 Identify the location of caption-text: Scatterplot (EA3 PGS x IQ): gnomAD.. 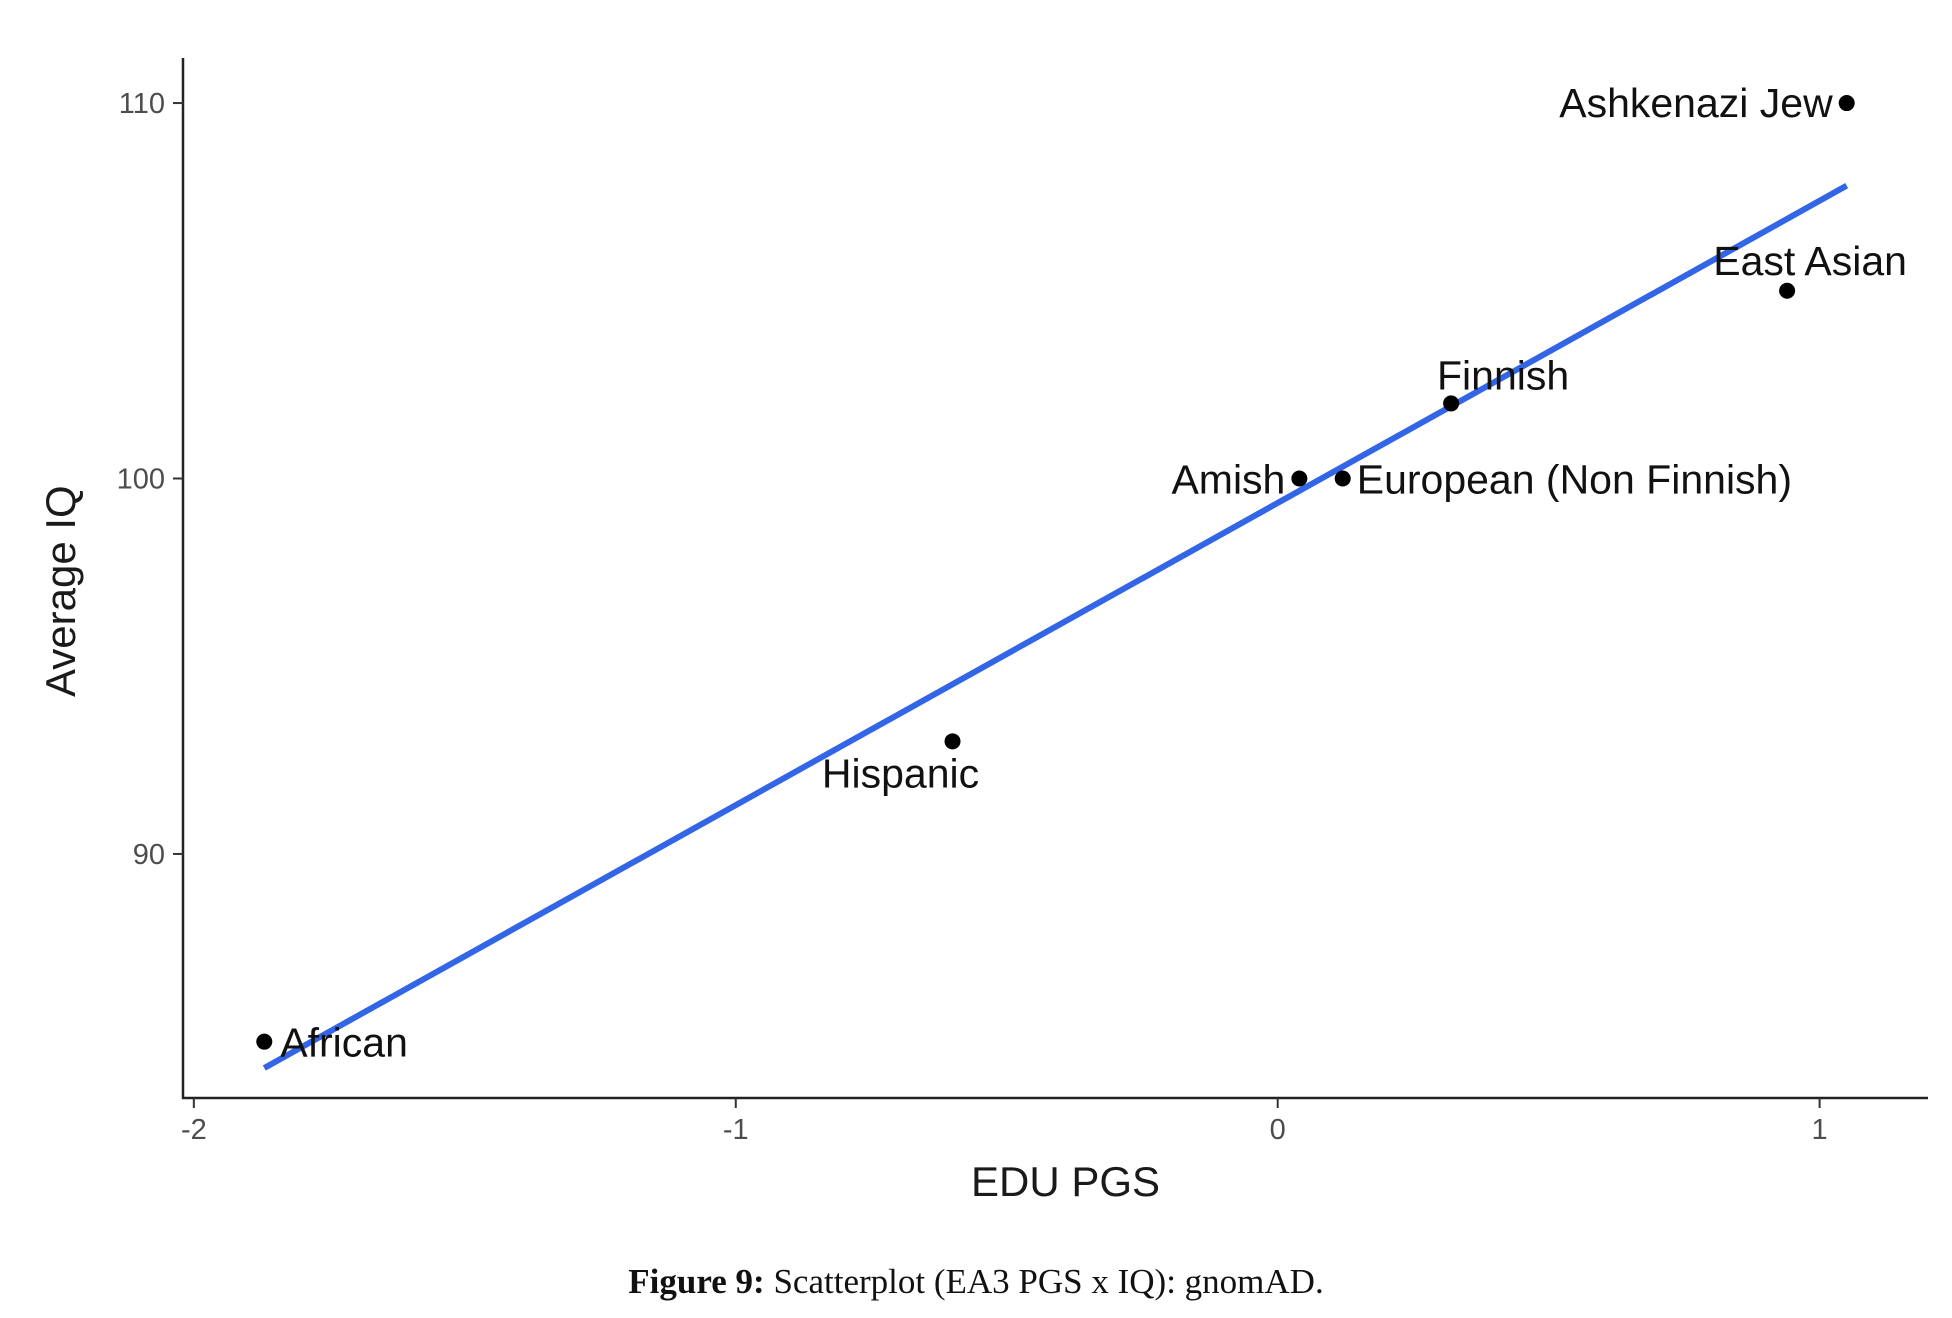
(1044, 1281).